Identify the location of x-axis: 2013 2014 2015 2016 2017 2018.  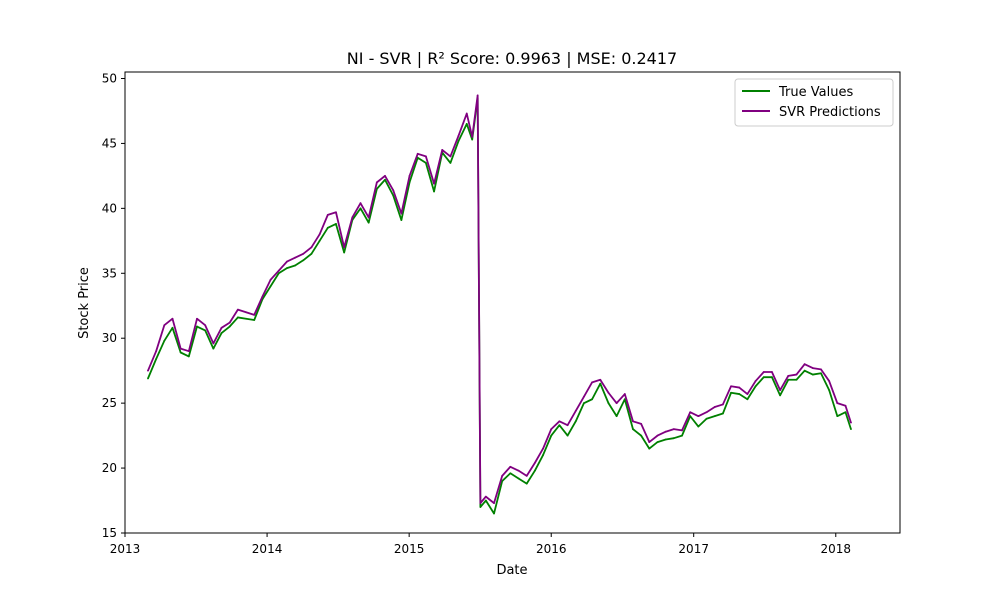
(480, 544).